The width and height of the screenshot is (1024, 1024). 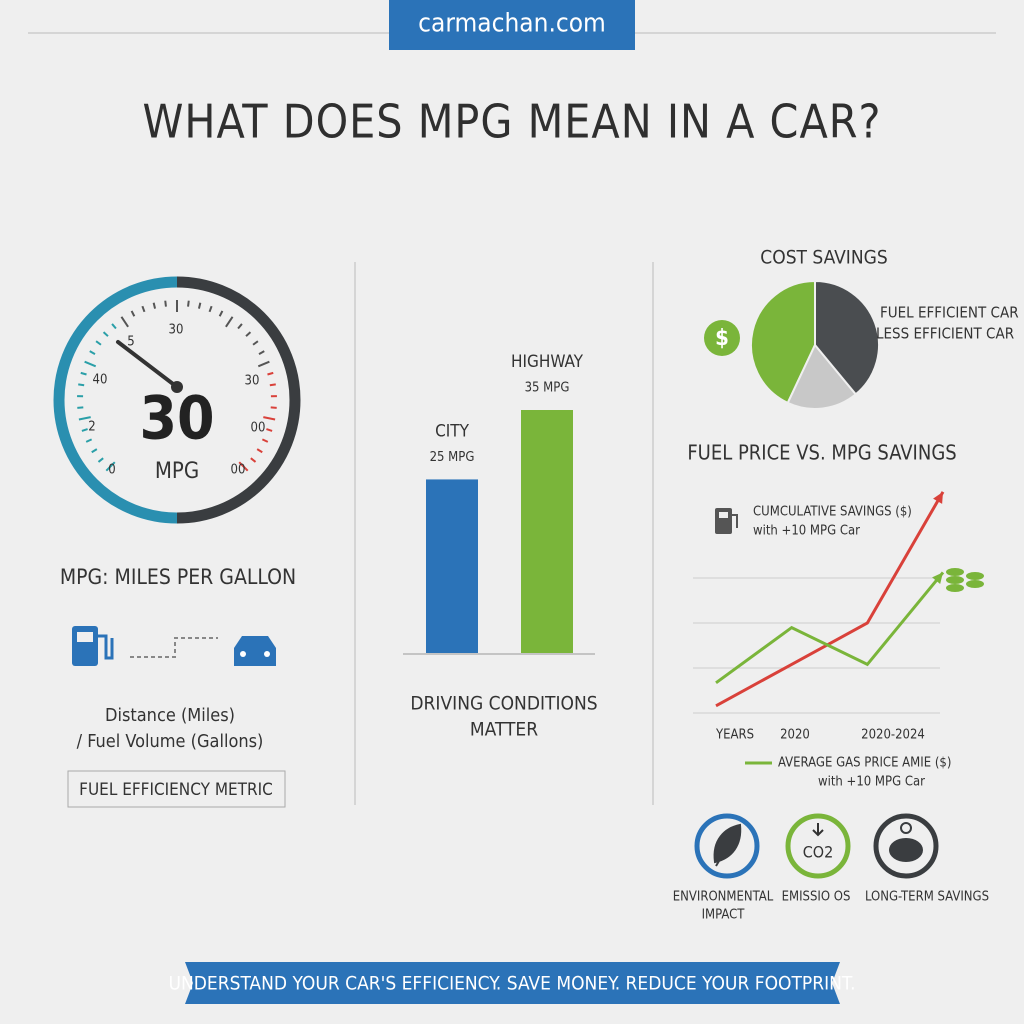 I want to click on legend-label: AVERAGE GAS PRICE AMIE ($), so click(x=864, y=763).